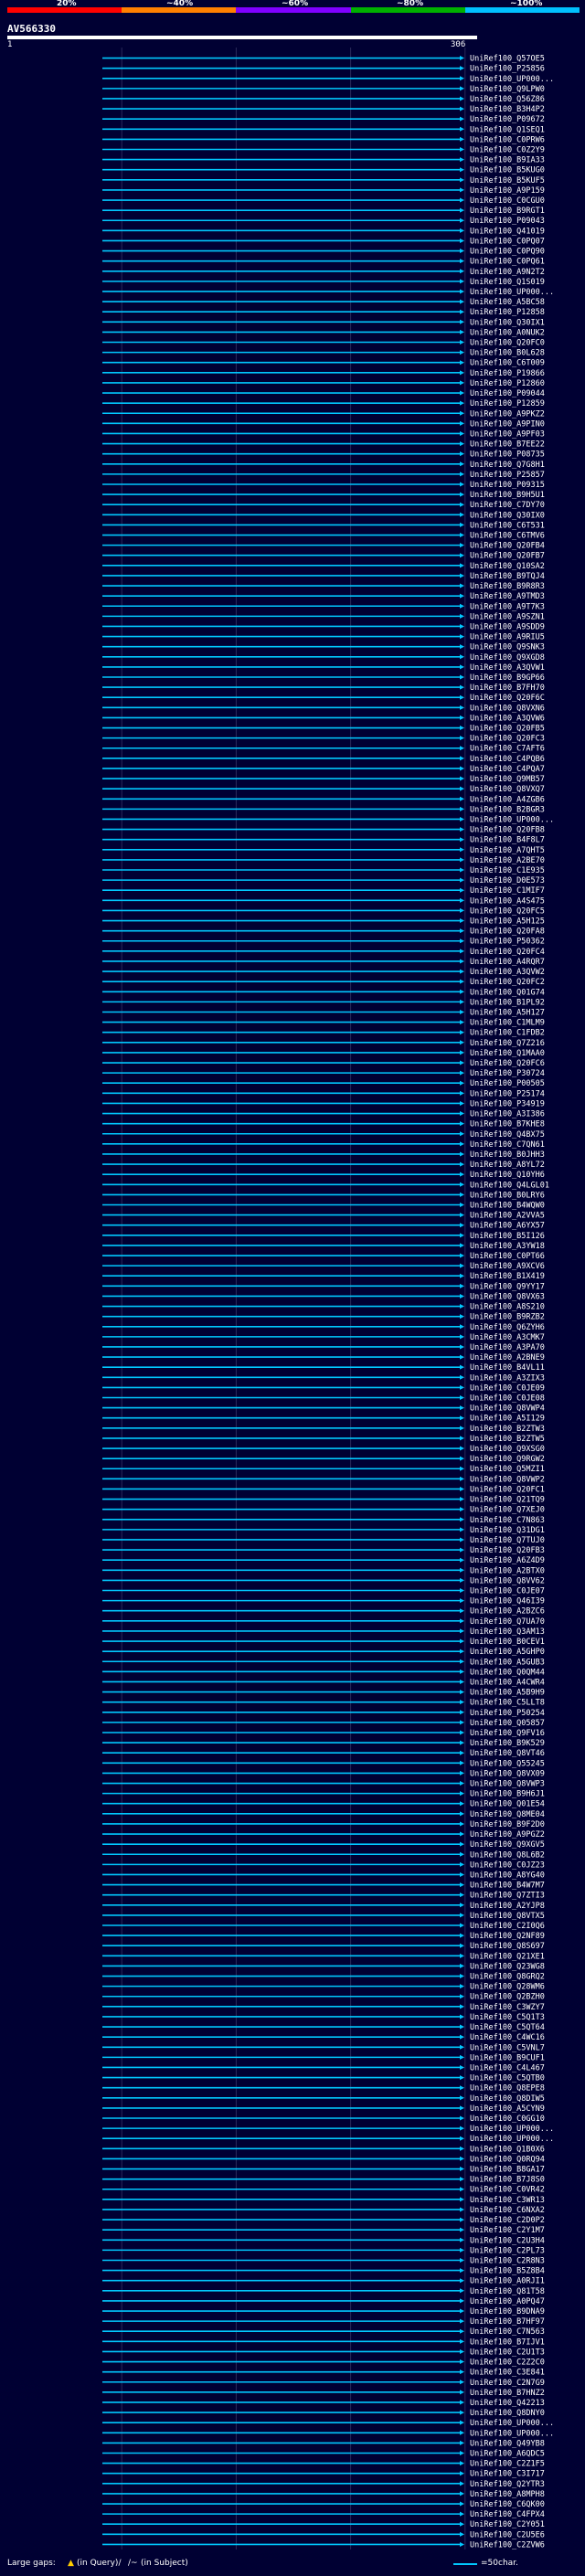  What do you see at coordinates (508, 749) in the screenshot?
I see `hit-label: UniRef100_C7AFT6` at bounding box center [508, 749].